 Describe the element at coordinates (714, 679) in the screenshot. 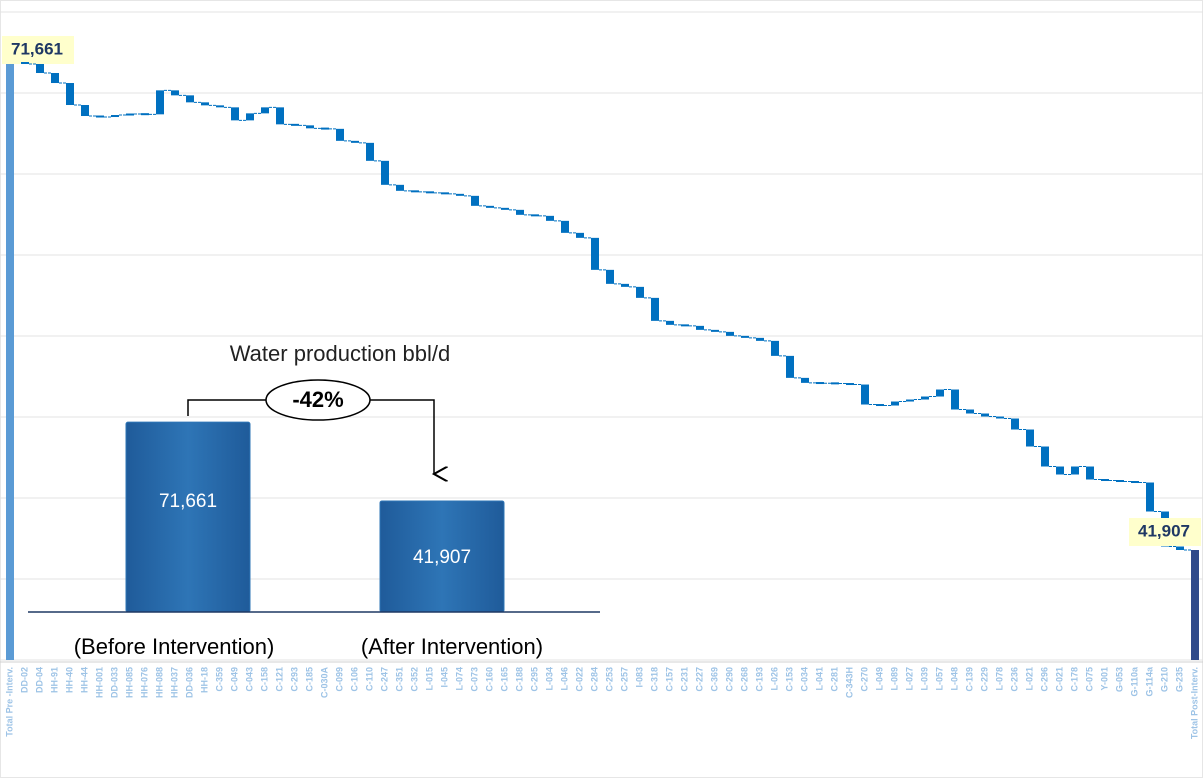

I see `x-tick-label: C-369` at that location.